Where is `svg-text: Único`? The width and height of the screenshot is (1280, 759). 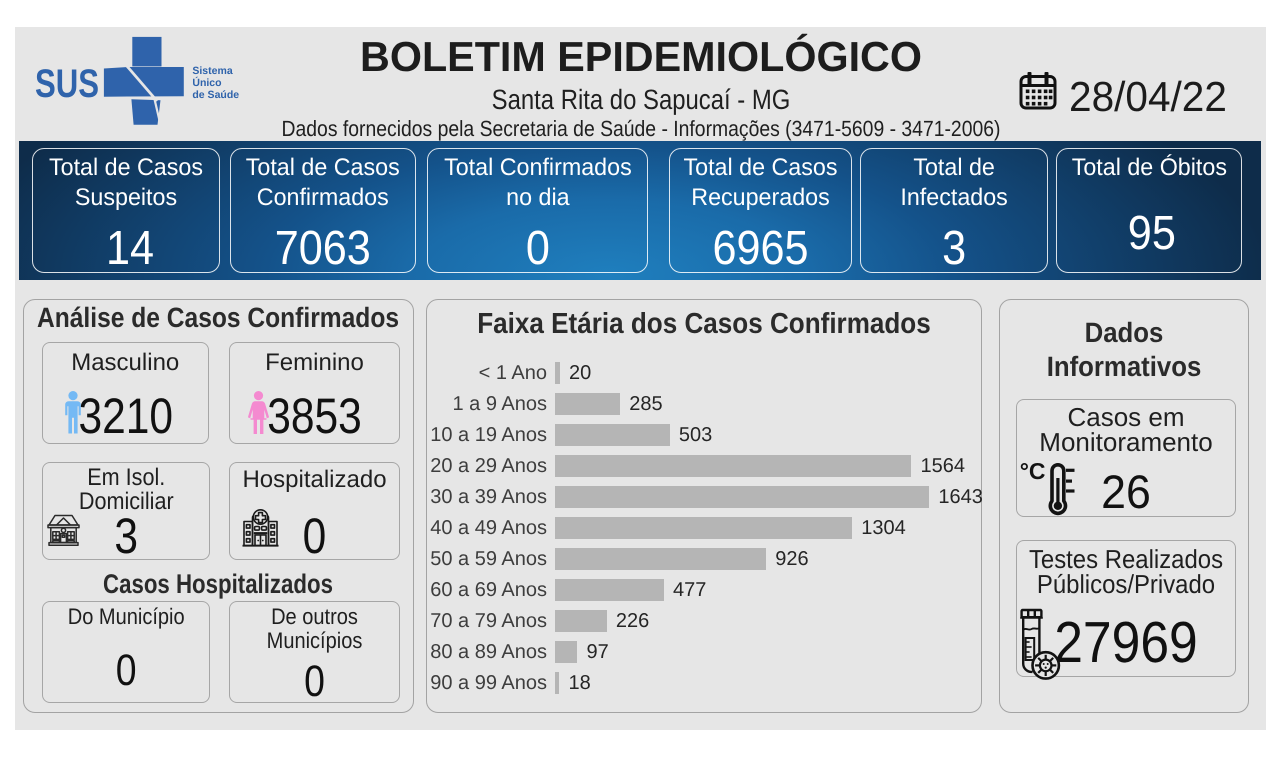 svg-text: Único is located at coordinates (206, 82).